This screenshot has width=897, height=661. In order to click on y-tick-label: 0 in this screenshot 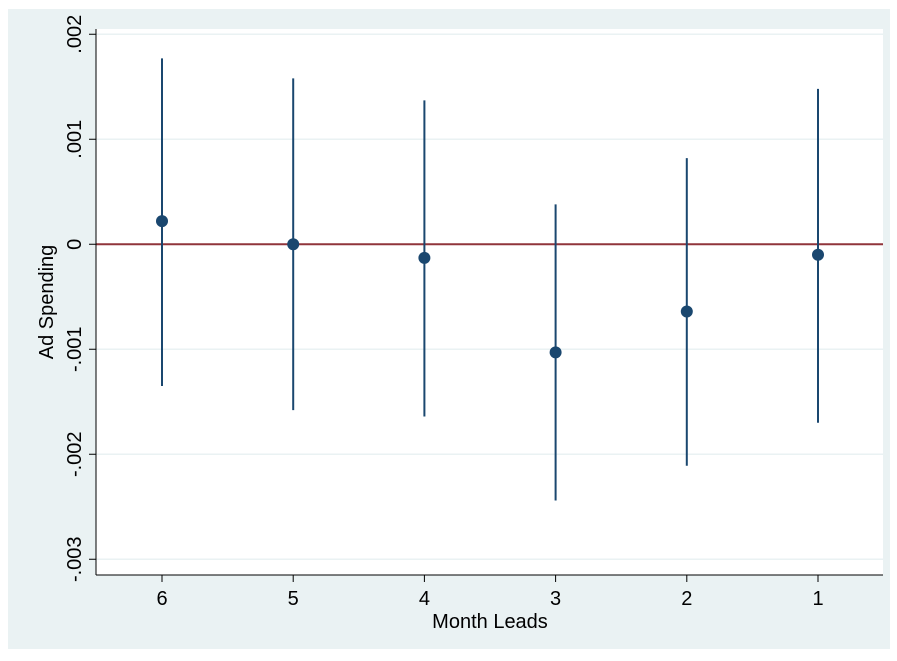, I will do `click(75, 244)`.